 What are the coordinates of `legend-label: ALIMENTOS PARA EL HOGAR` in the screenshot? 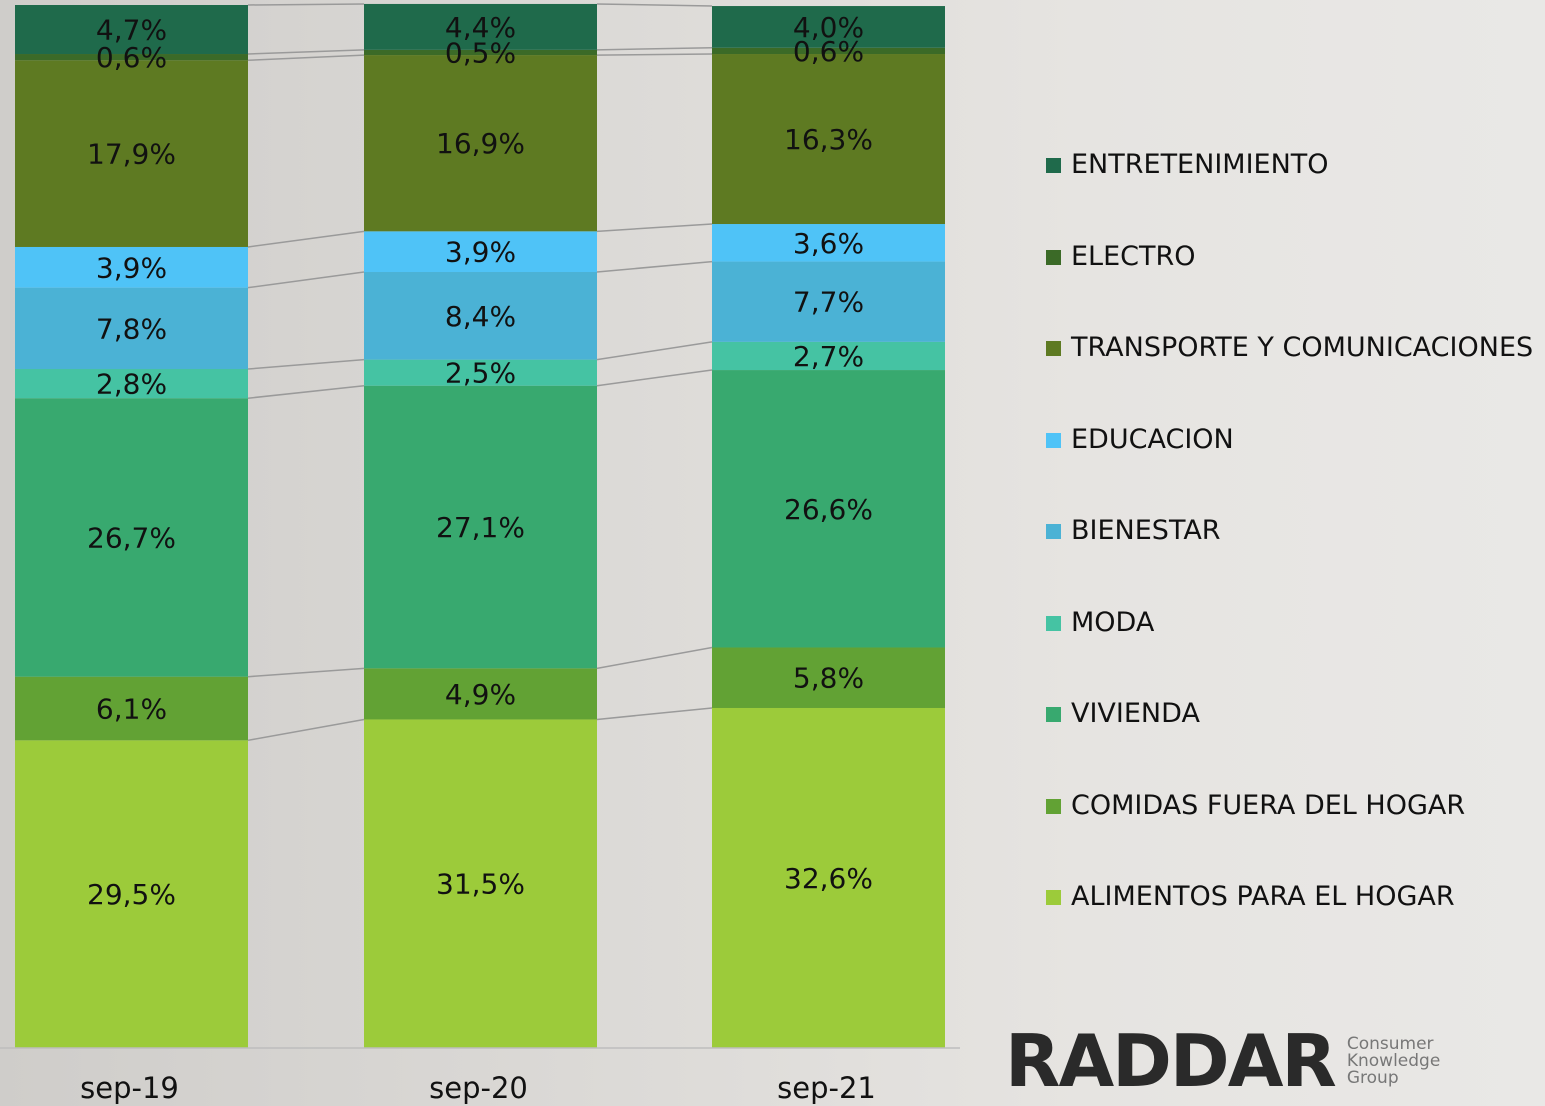 It's located at (1263, 896).